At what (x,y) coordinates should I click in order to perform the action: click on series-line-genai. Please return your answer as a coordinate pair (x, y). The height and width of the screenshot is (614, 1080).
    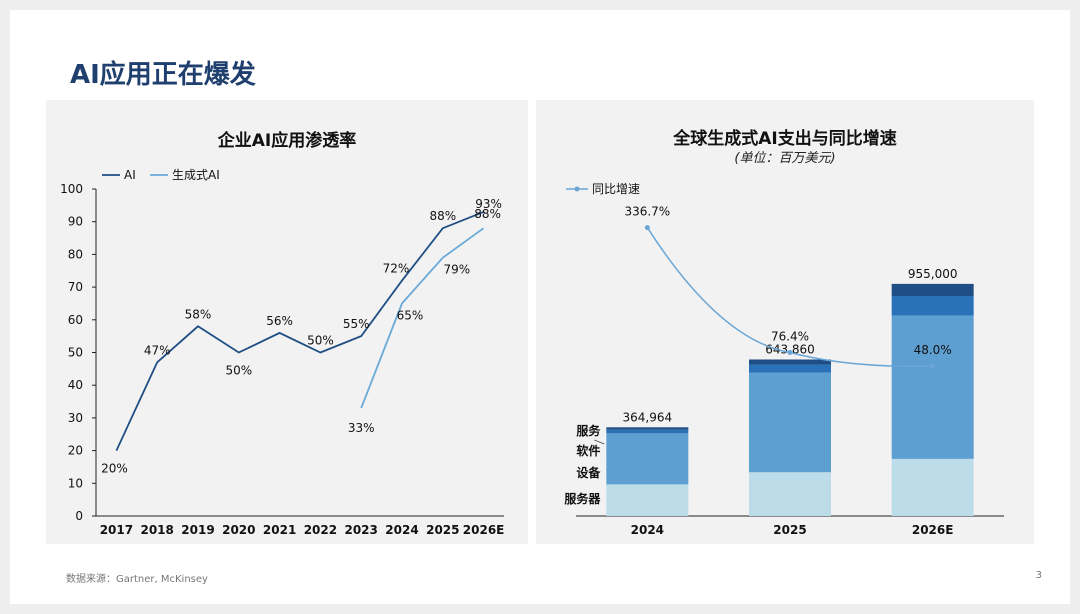
    Looking at the image, I should click on (422, 318).